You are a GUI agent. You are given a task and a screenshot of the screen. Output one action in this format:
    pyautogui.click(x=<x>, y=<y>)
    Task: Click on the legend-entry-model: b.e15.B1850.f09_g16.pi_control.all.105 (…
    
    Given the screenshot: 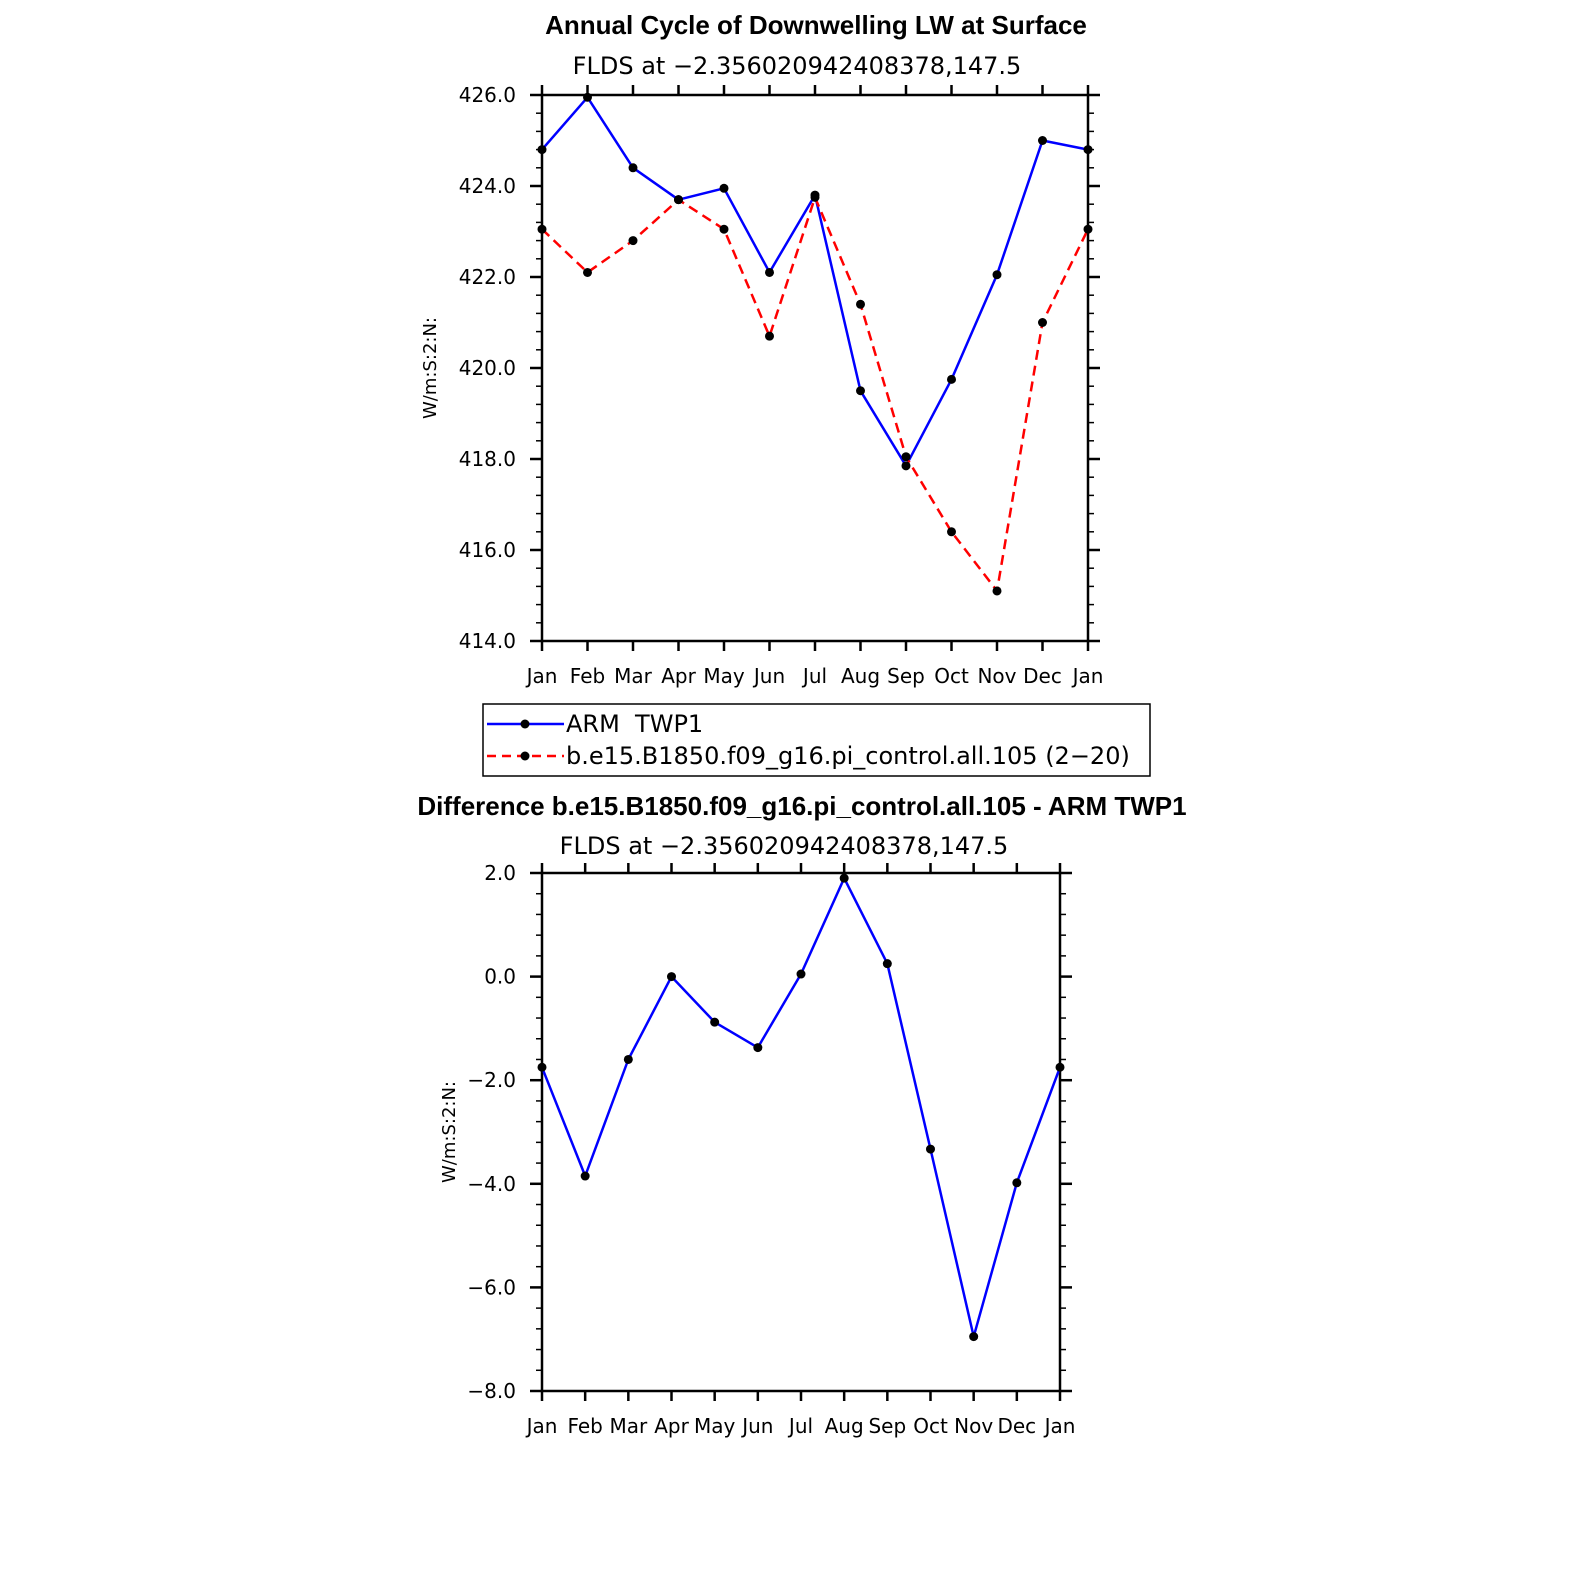 What is the action you would take?
    pyautogui.click(x=808, y=756)
    